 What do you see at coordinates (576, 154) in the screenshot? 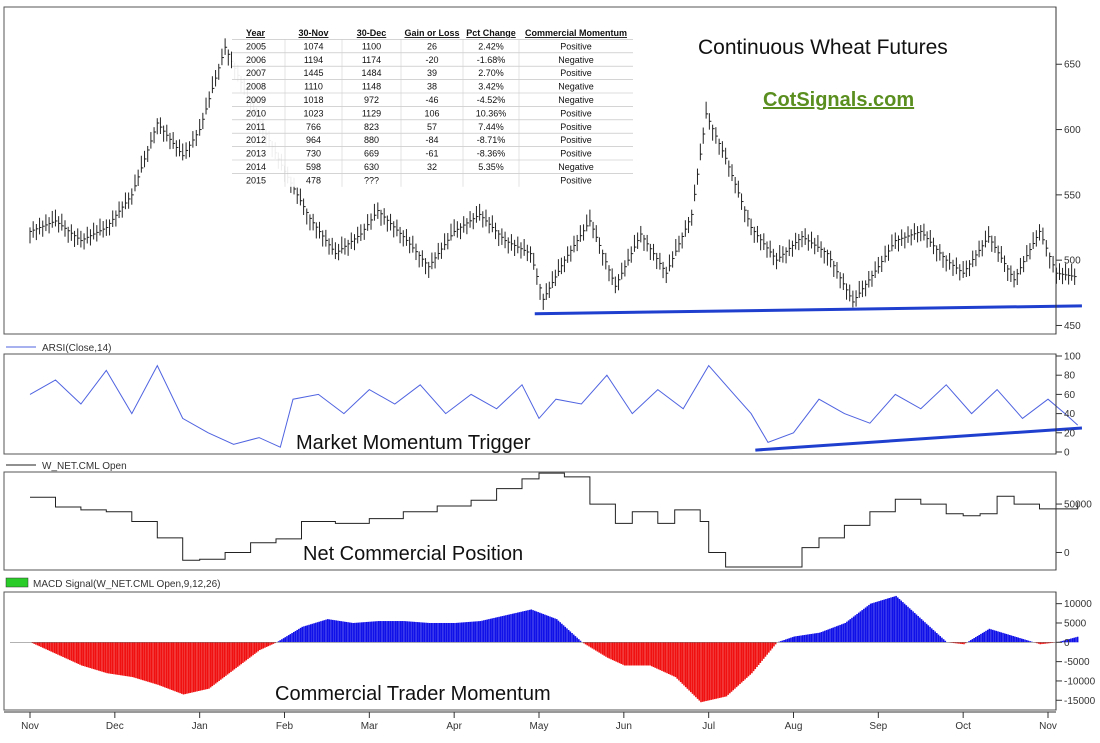
I see `table-cell: Positive` at bounding box center [576, 154].